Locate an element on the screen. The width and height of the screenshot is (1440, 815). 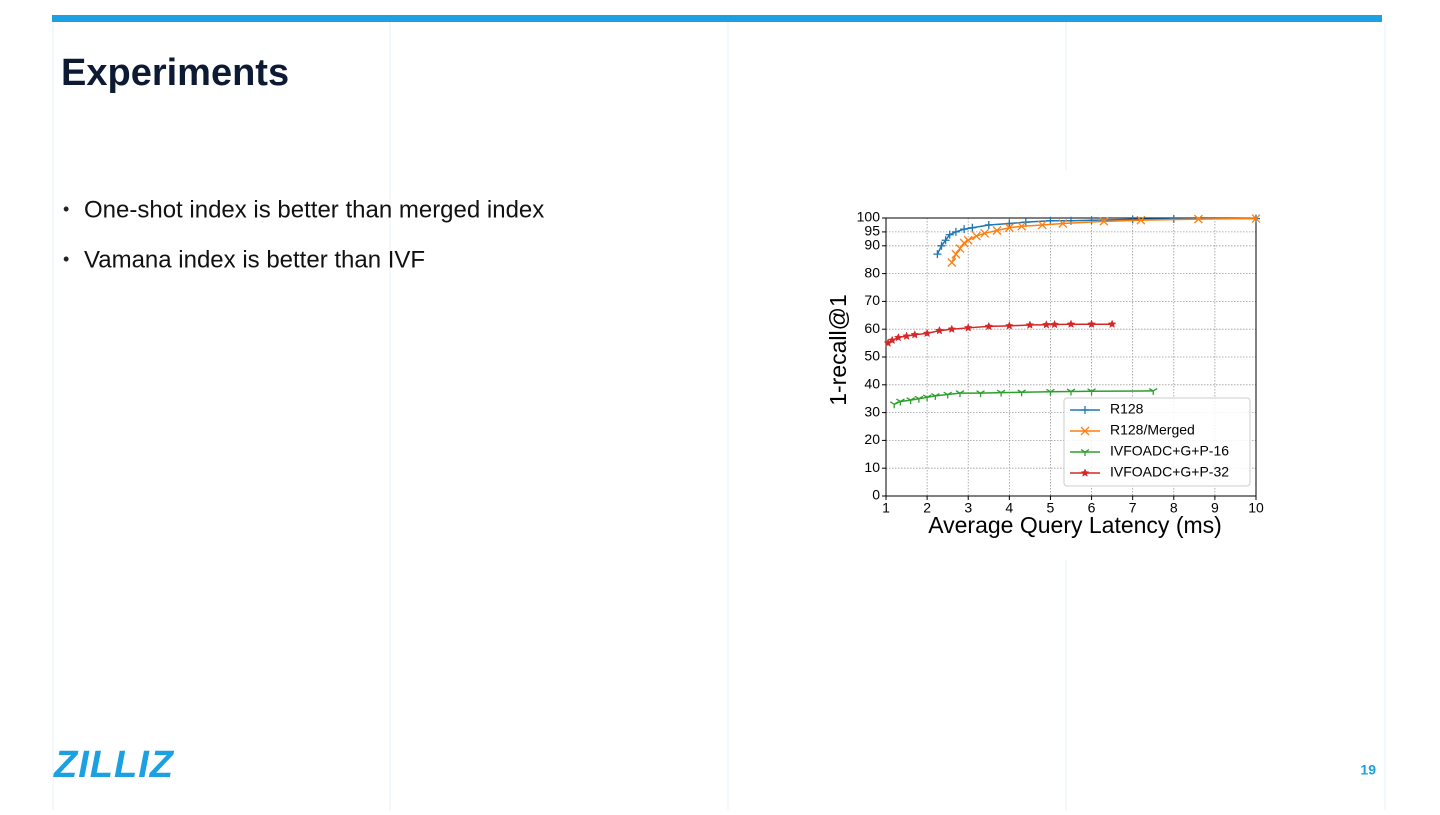
x-tick-label: 7 is located at coordinates (1133, 508).